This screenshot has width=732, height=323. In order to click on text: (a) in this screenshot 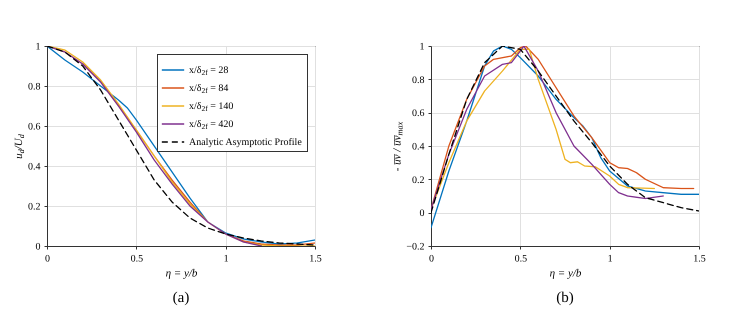, I will do `click(181, 298)`.